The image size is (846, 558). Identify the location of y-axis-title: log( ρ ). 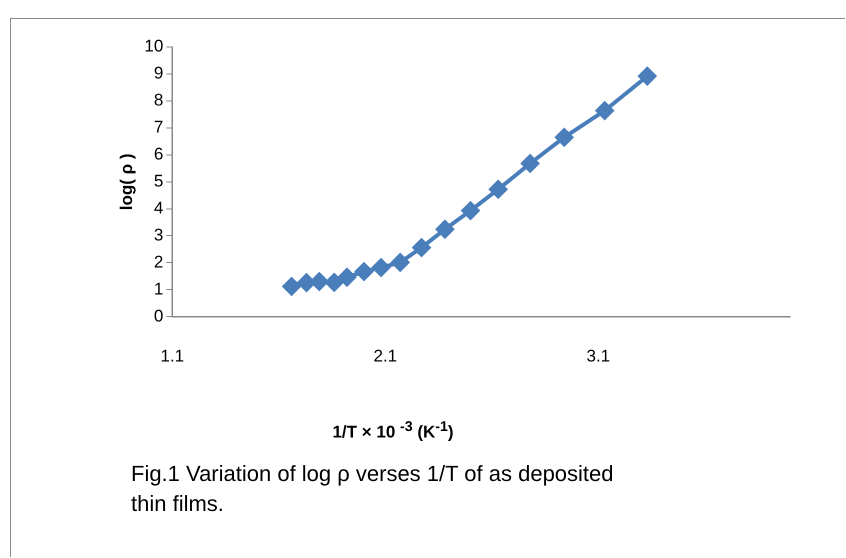
(126, 181).